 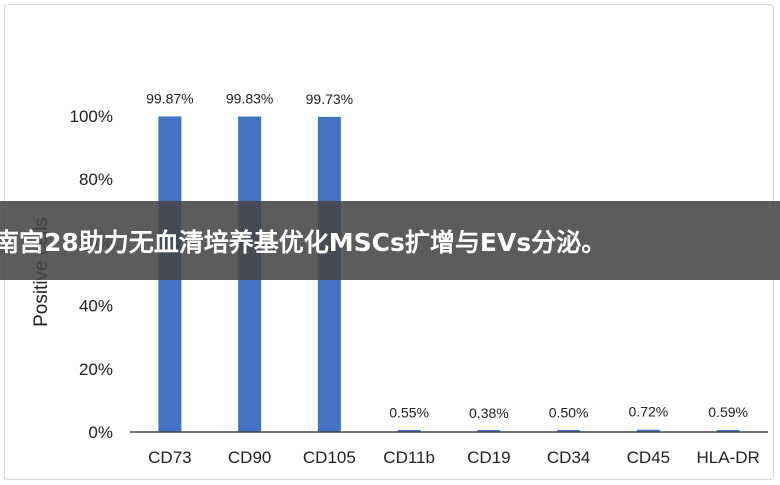 What do you see at coordinates (169, 457) in the screenshot?
I see `x-tick-label: CD73` at bounding box center [169, 457].